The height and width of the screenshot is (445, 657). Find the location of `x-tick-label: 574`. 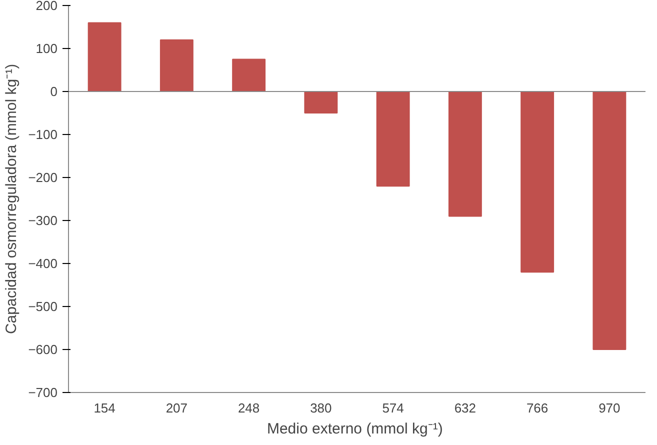

x-tick-label: 574 is located at coordinates (393, 408).